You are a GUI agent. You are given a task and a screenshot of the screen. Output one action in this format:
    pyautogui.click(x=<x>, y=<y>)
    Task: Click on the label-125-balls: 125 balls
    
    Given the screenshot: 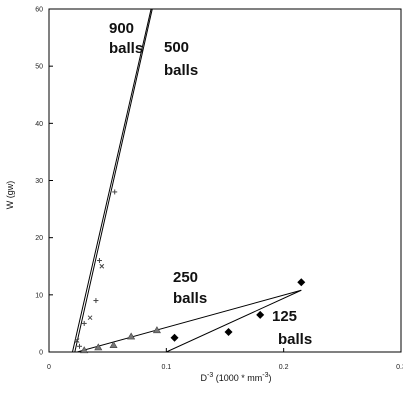 What is the action you would take?
    pyautogui.click(x=292, y=328)
    